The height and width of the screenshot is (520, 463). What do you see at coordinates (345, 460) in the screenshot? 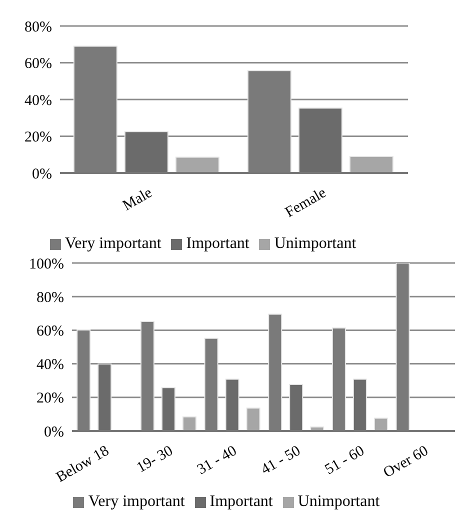
I see `x-tick-label: 51 - 60` at bounding box center [345, 460].